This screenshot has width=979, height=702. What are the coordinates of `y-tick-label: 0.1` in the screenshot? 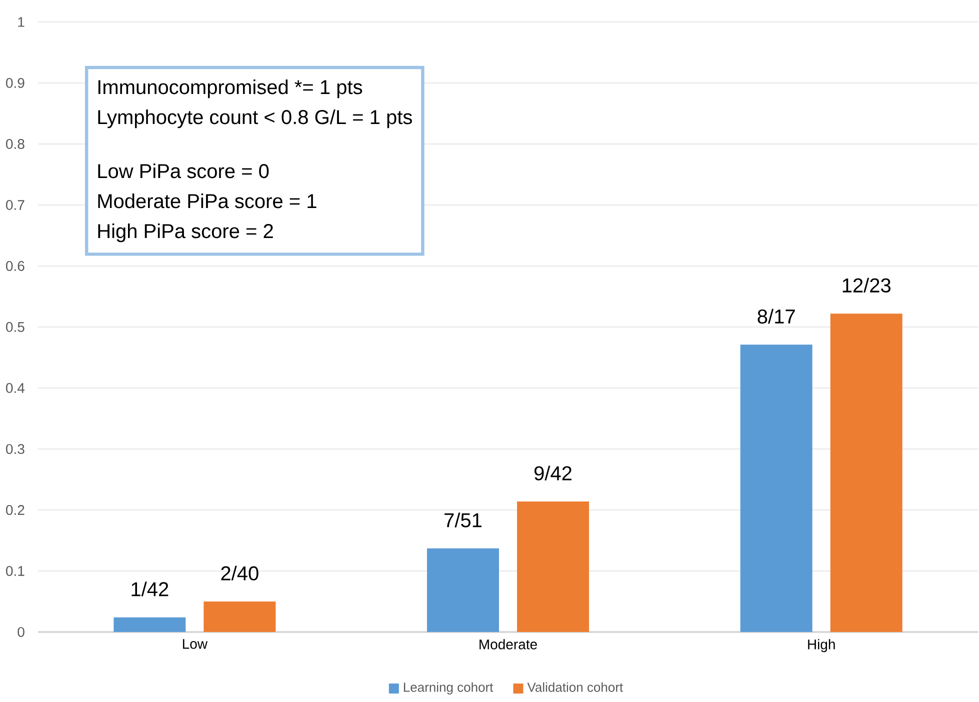 It's located at (15, 571).